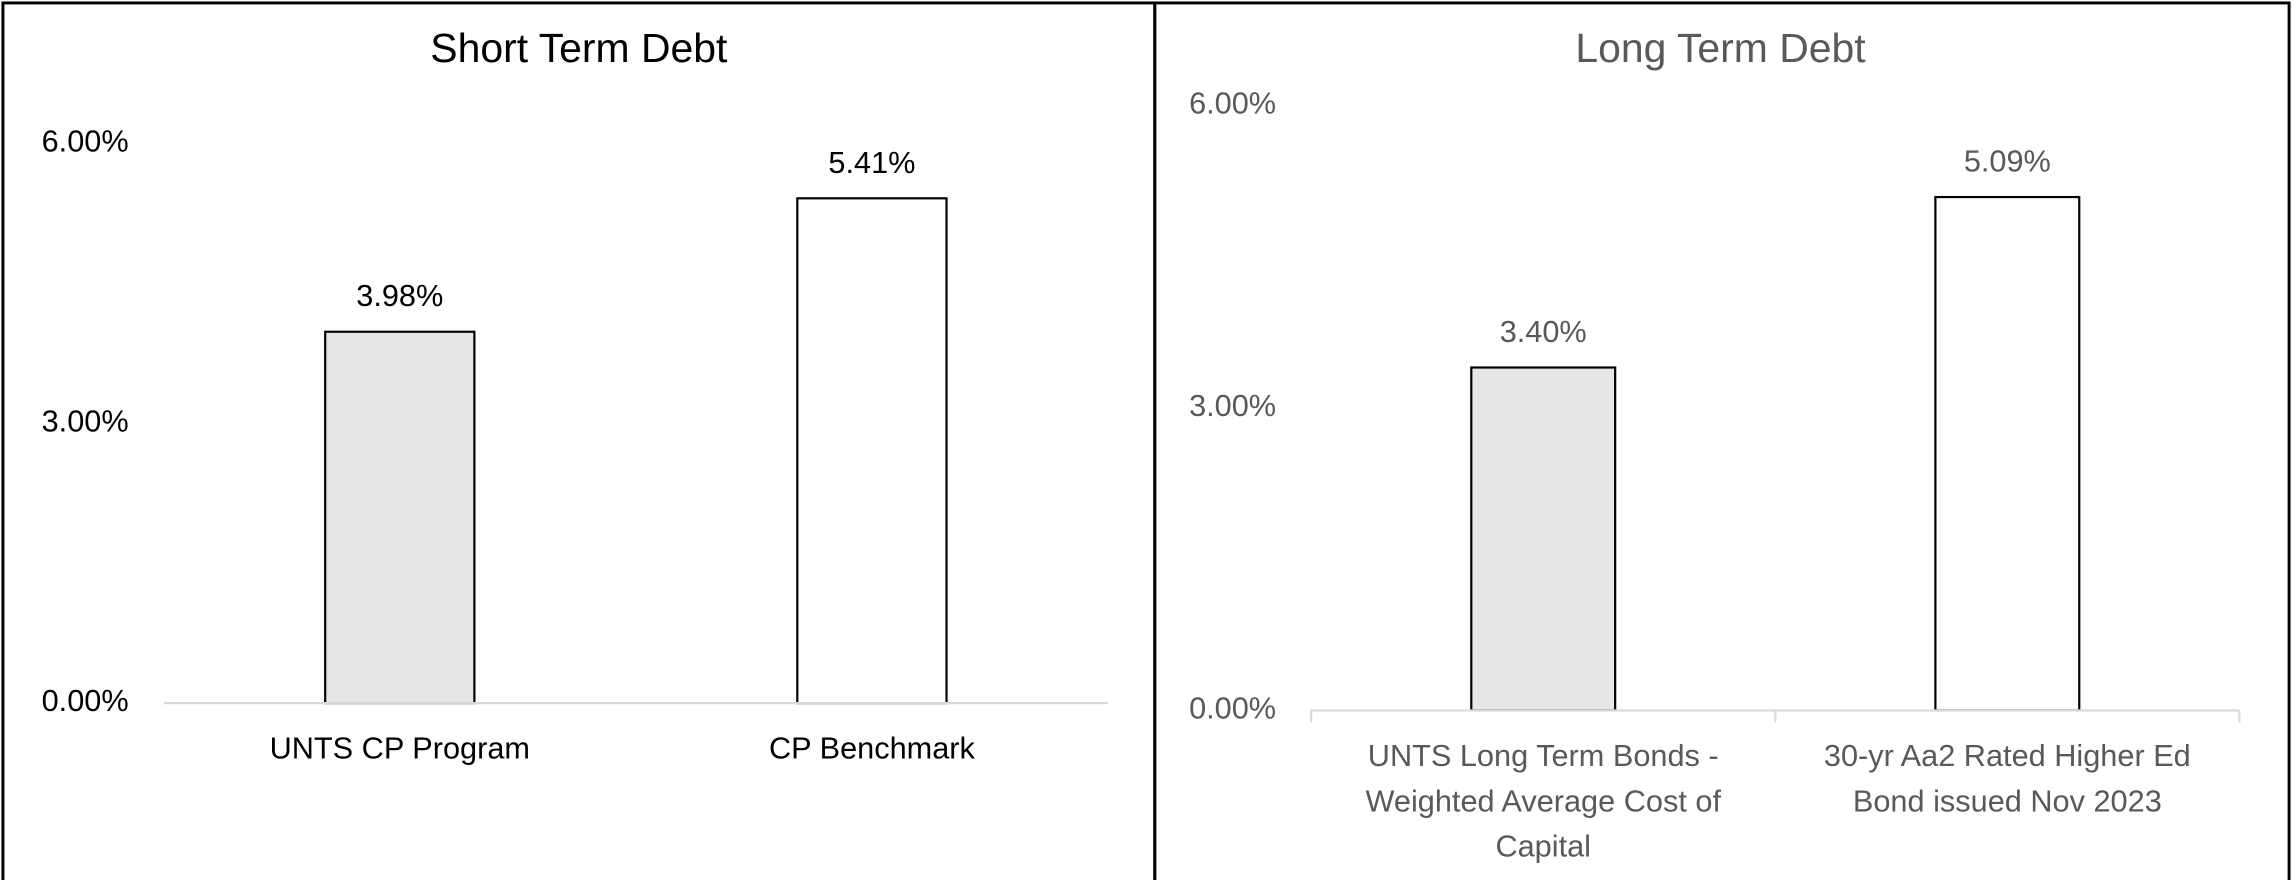 Image resolution: width=2292 pixels, height=880 pixels. I want to click on data-label: 5.09%, so click(2007, 161).